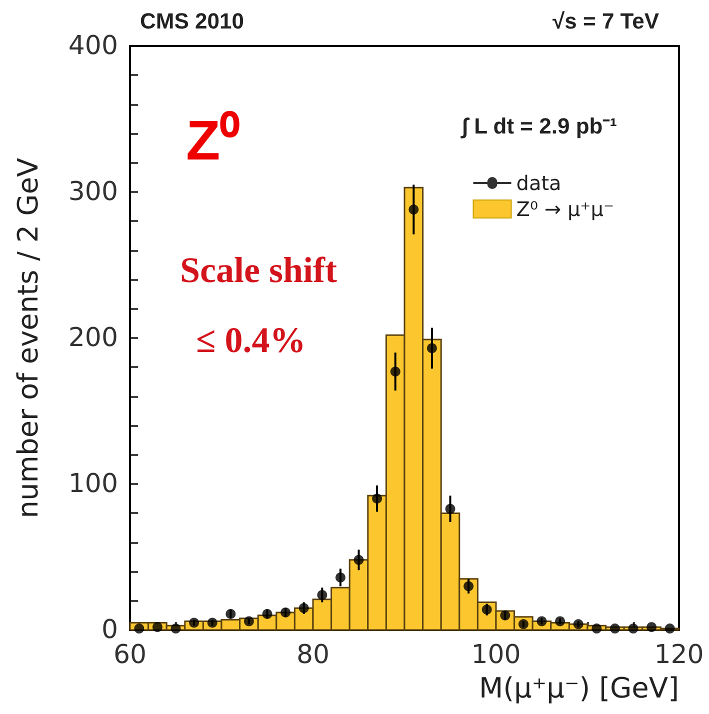  Describe the element at coordinates (313, 655) in the screenshot. I see `x-tick-label: 80` at that location.